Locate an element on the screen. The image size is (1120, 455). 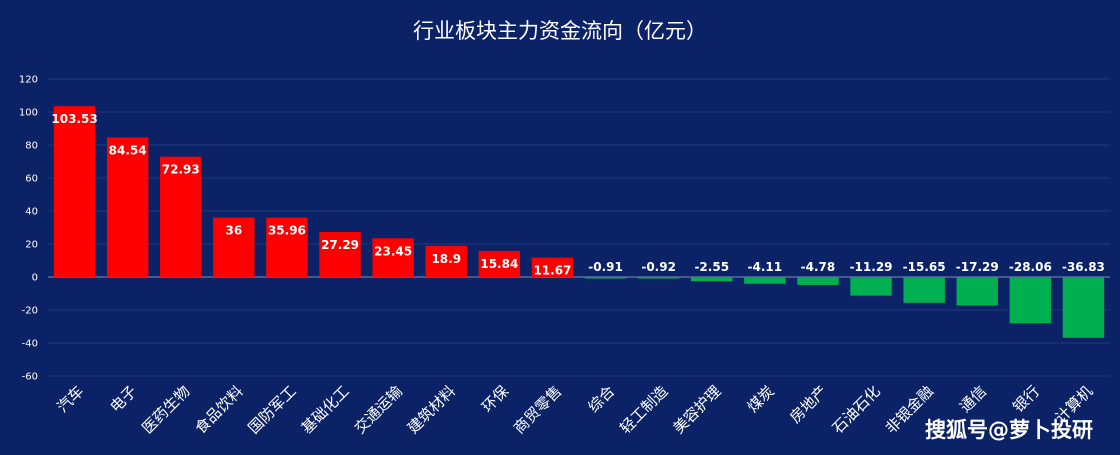
bar-交通运输 is located at coordinates (393, 257).